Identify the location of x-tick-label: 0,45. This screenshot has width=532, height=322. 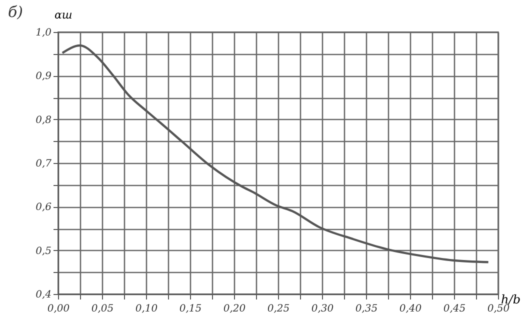
(454, 309).